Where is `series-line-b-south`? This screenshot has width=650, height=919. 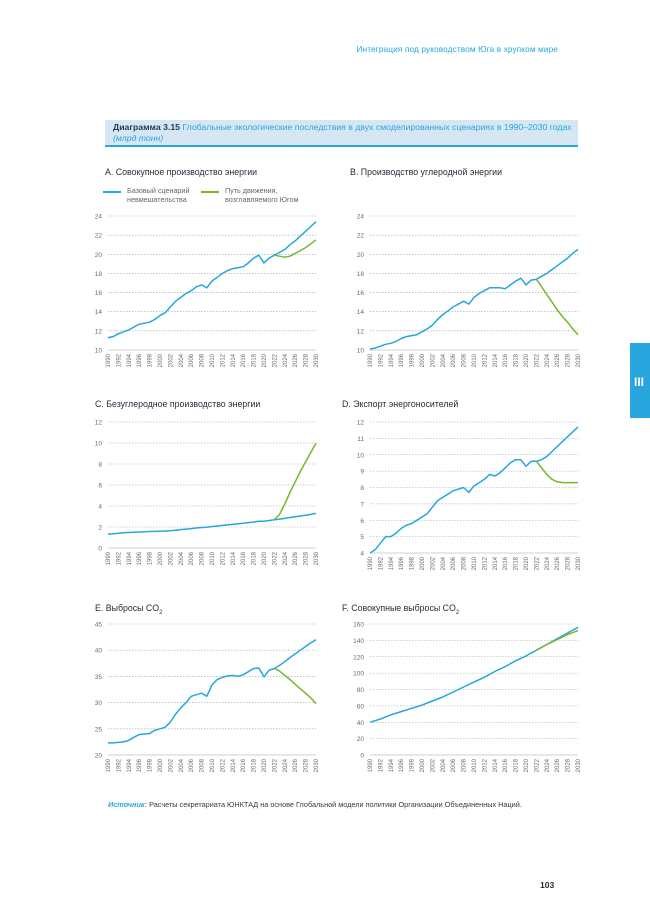
series-line-b-south is located at coordinates (557, 307).